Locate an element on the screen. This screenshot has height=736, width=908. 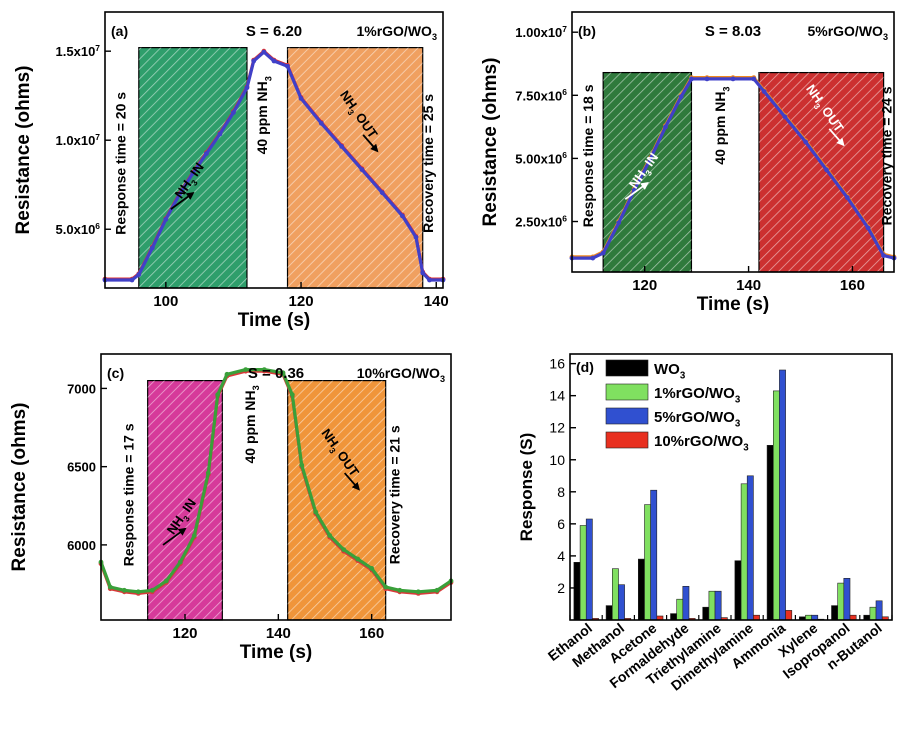
y-tick-label: 6000 is located at coordinates (81, 545).